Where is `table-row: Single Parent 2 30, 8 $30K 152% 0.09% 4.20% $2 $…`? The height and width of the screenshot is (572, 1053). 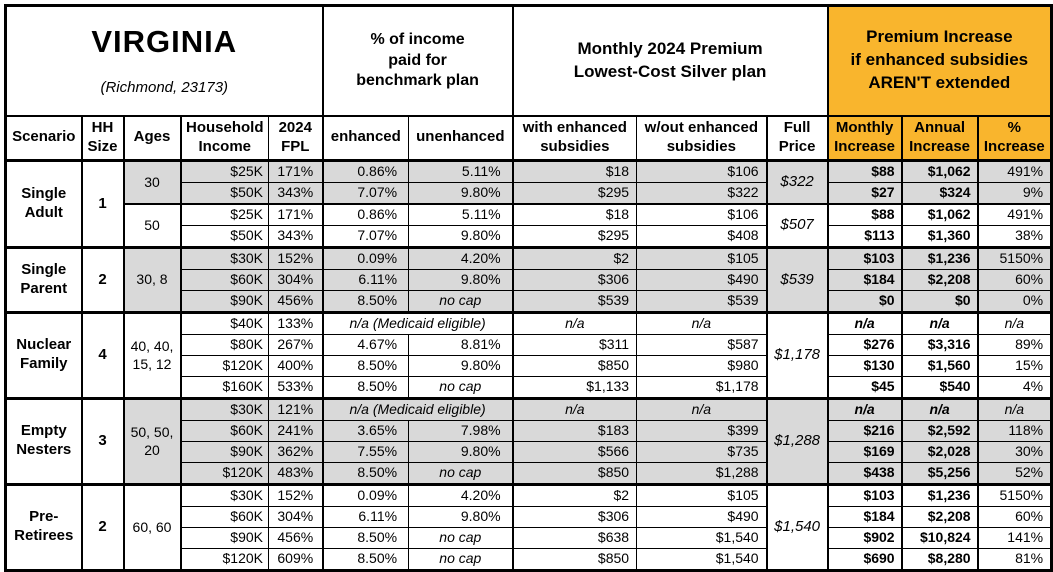
table-row: Single Parent 2 30, 8 $30K 152% 0.09% 4.20% $2 $… is located at coordinates (528, 280).